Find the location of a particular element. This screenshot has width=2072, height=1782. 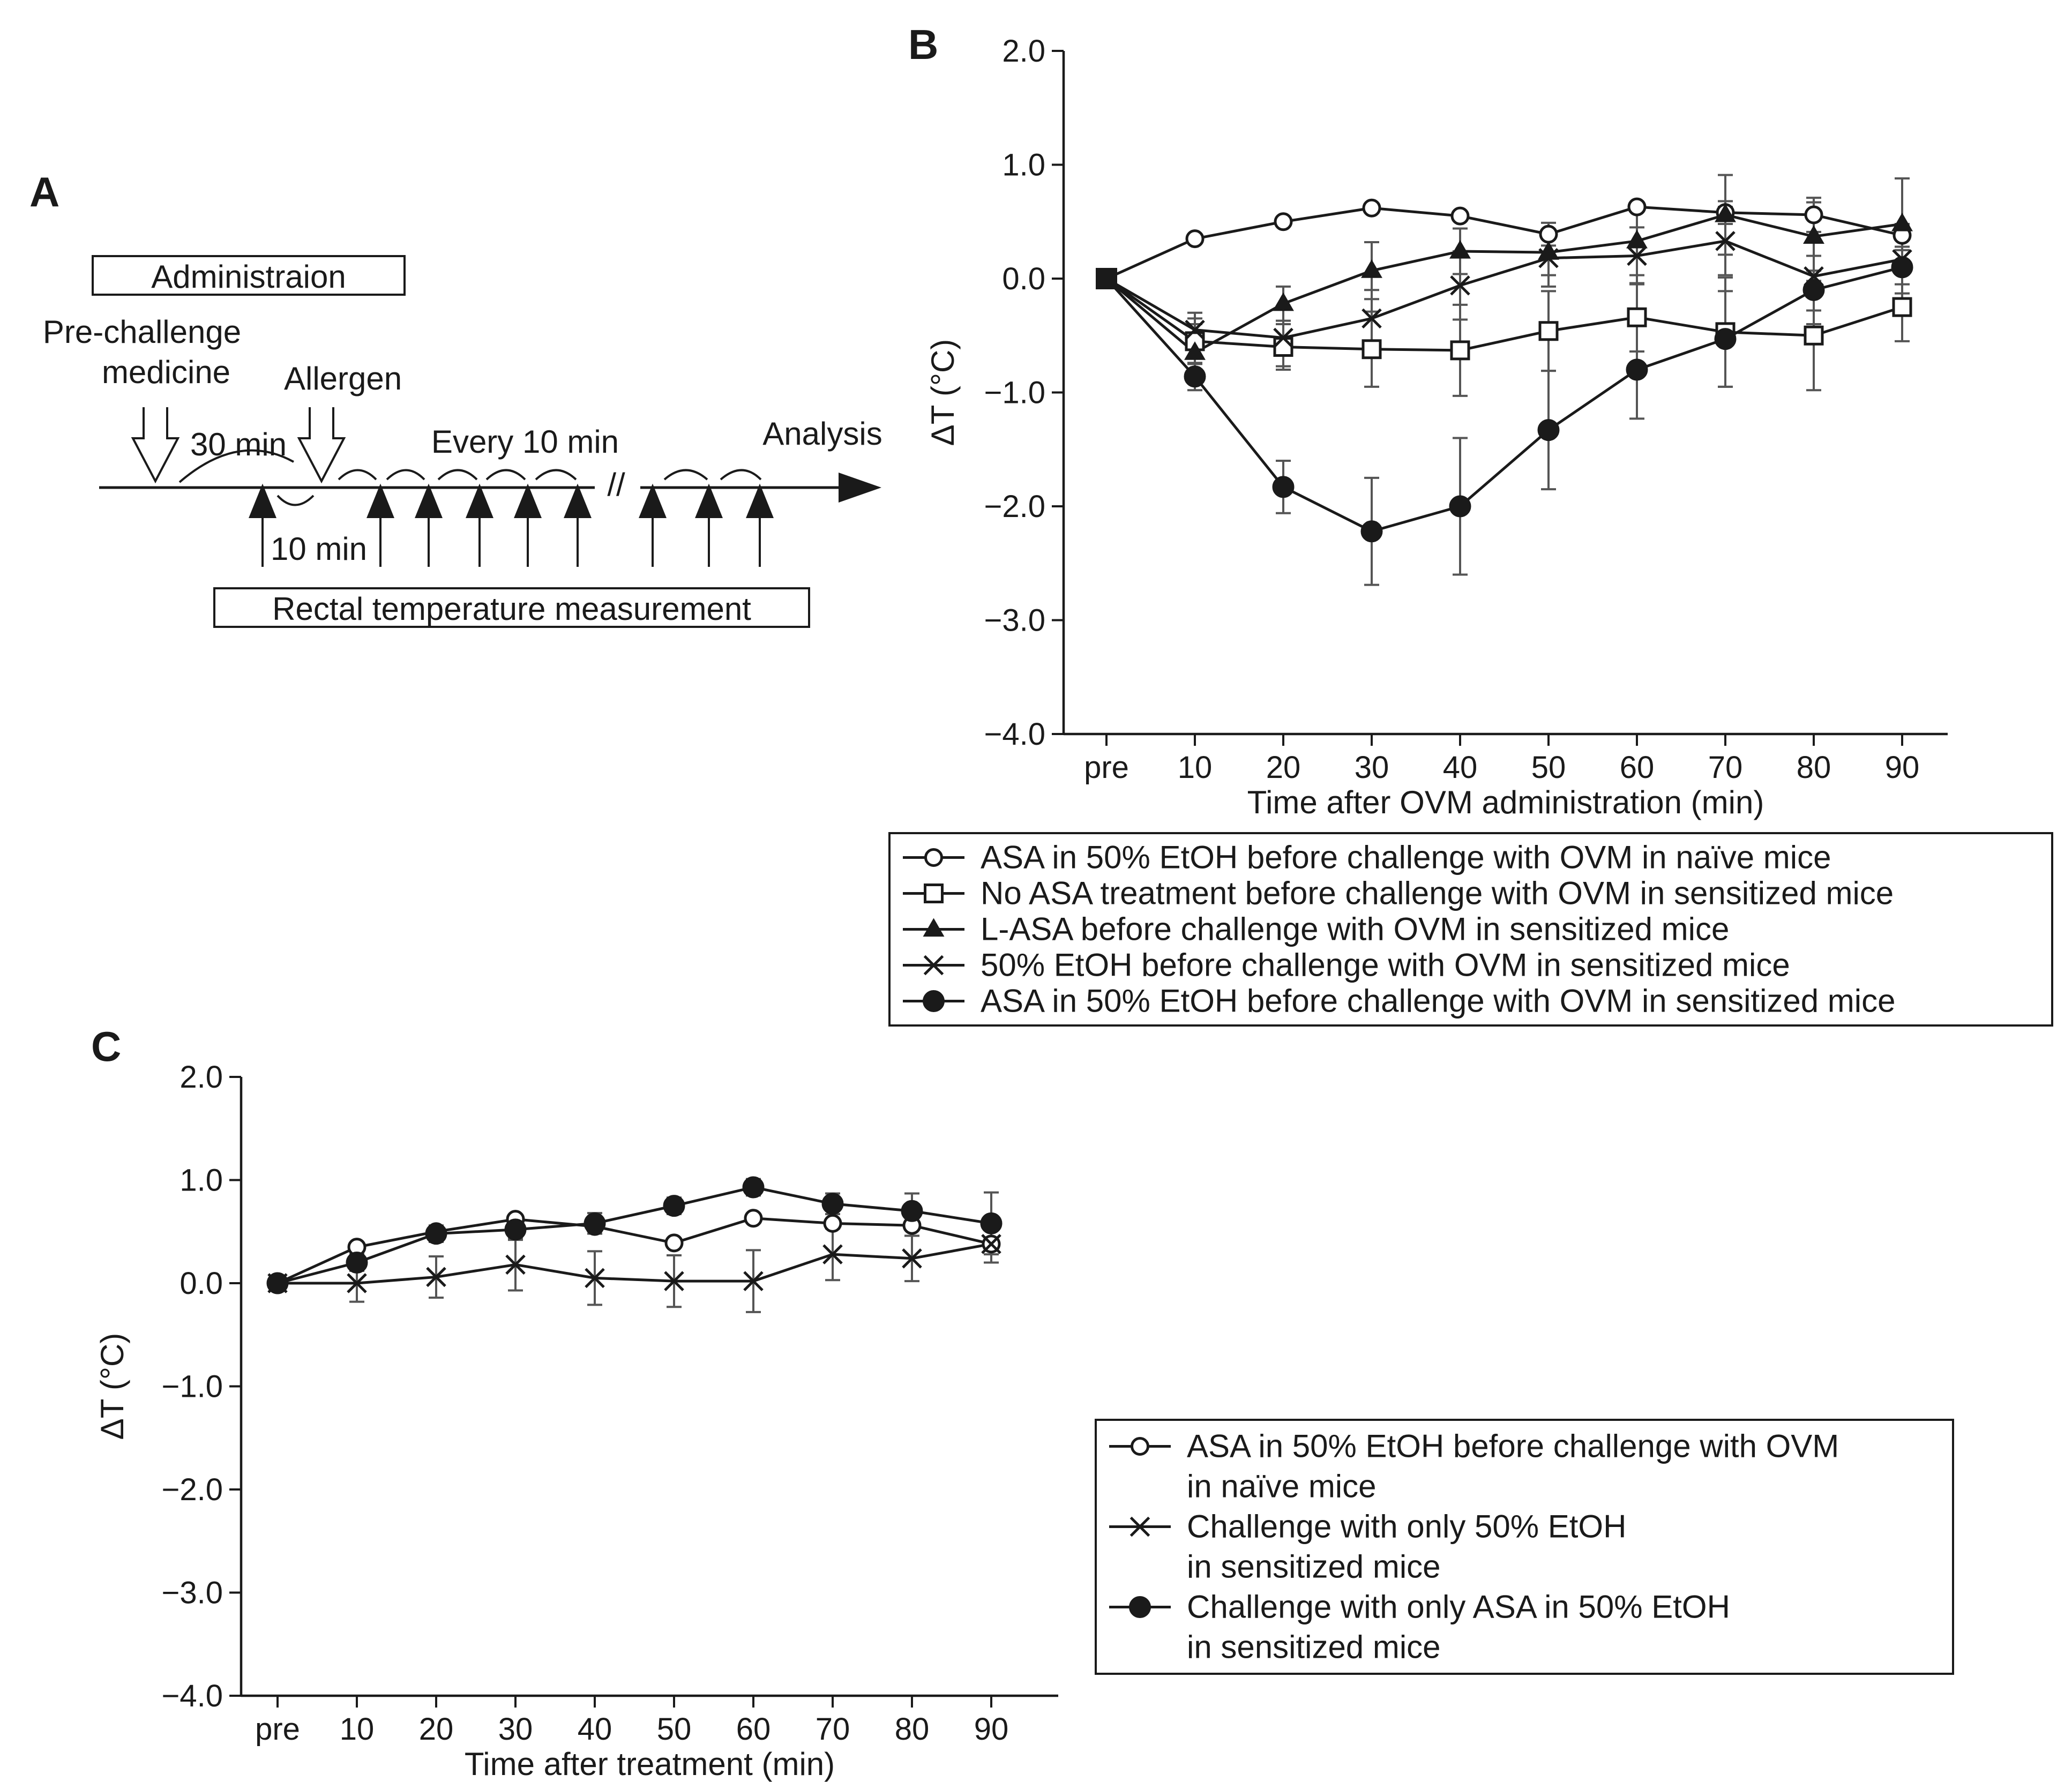

y-tick-label: 0.0 is located at coordinates (201, 1284).